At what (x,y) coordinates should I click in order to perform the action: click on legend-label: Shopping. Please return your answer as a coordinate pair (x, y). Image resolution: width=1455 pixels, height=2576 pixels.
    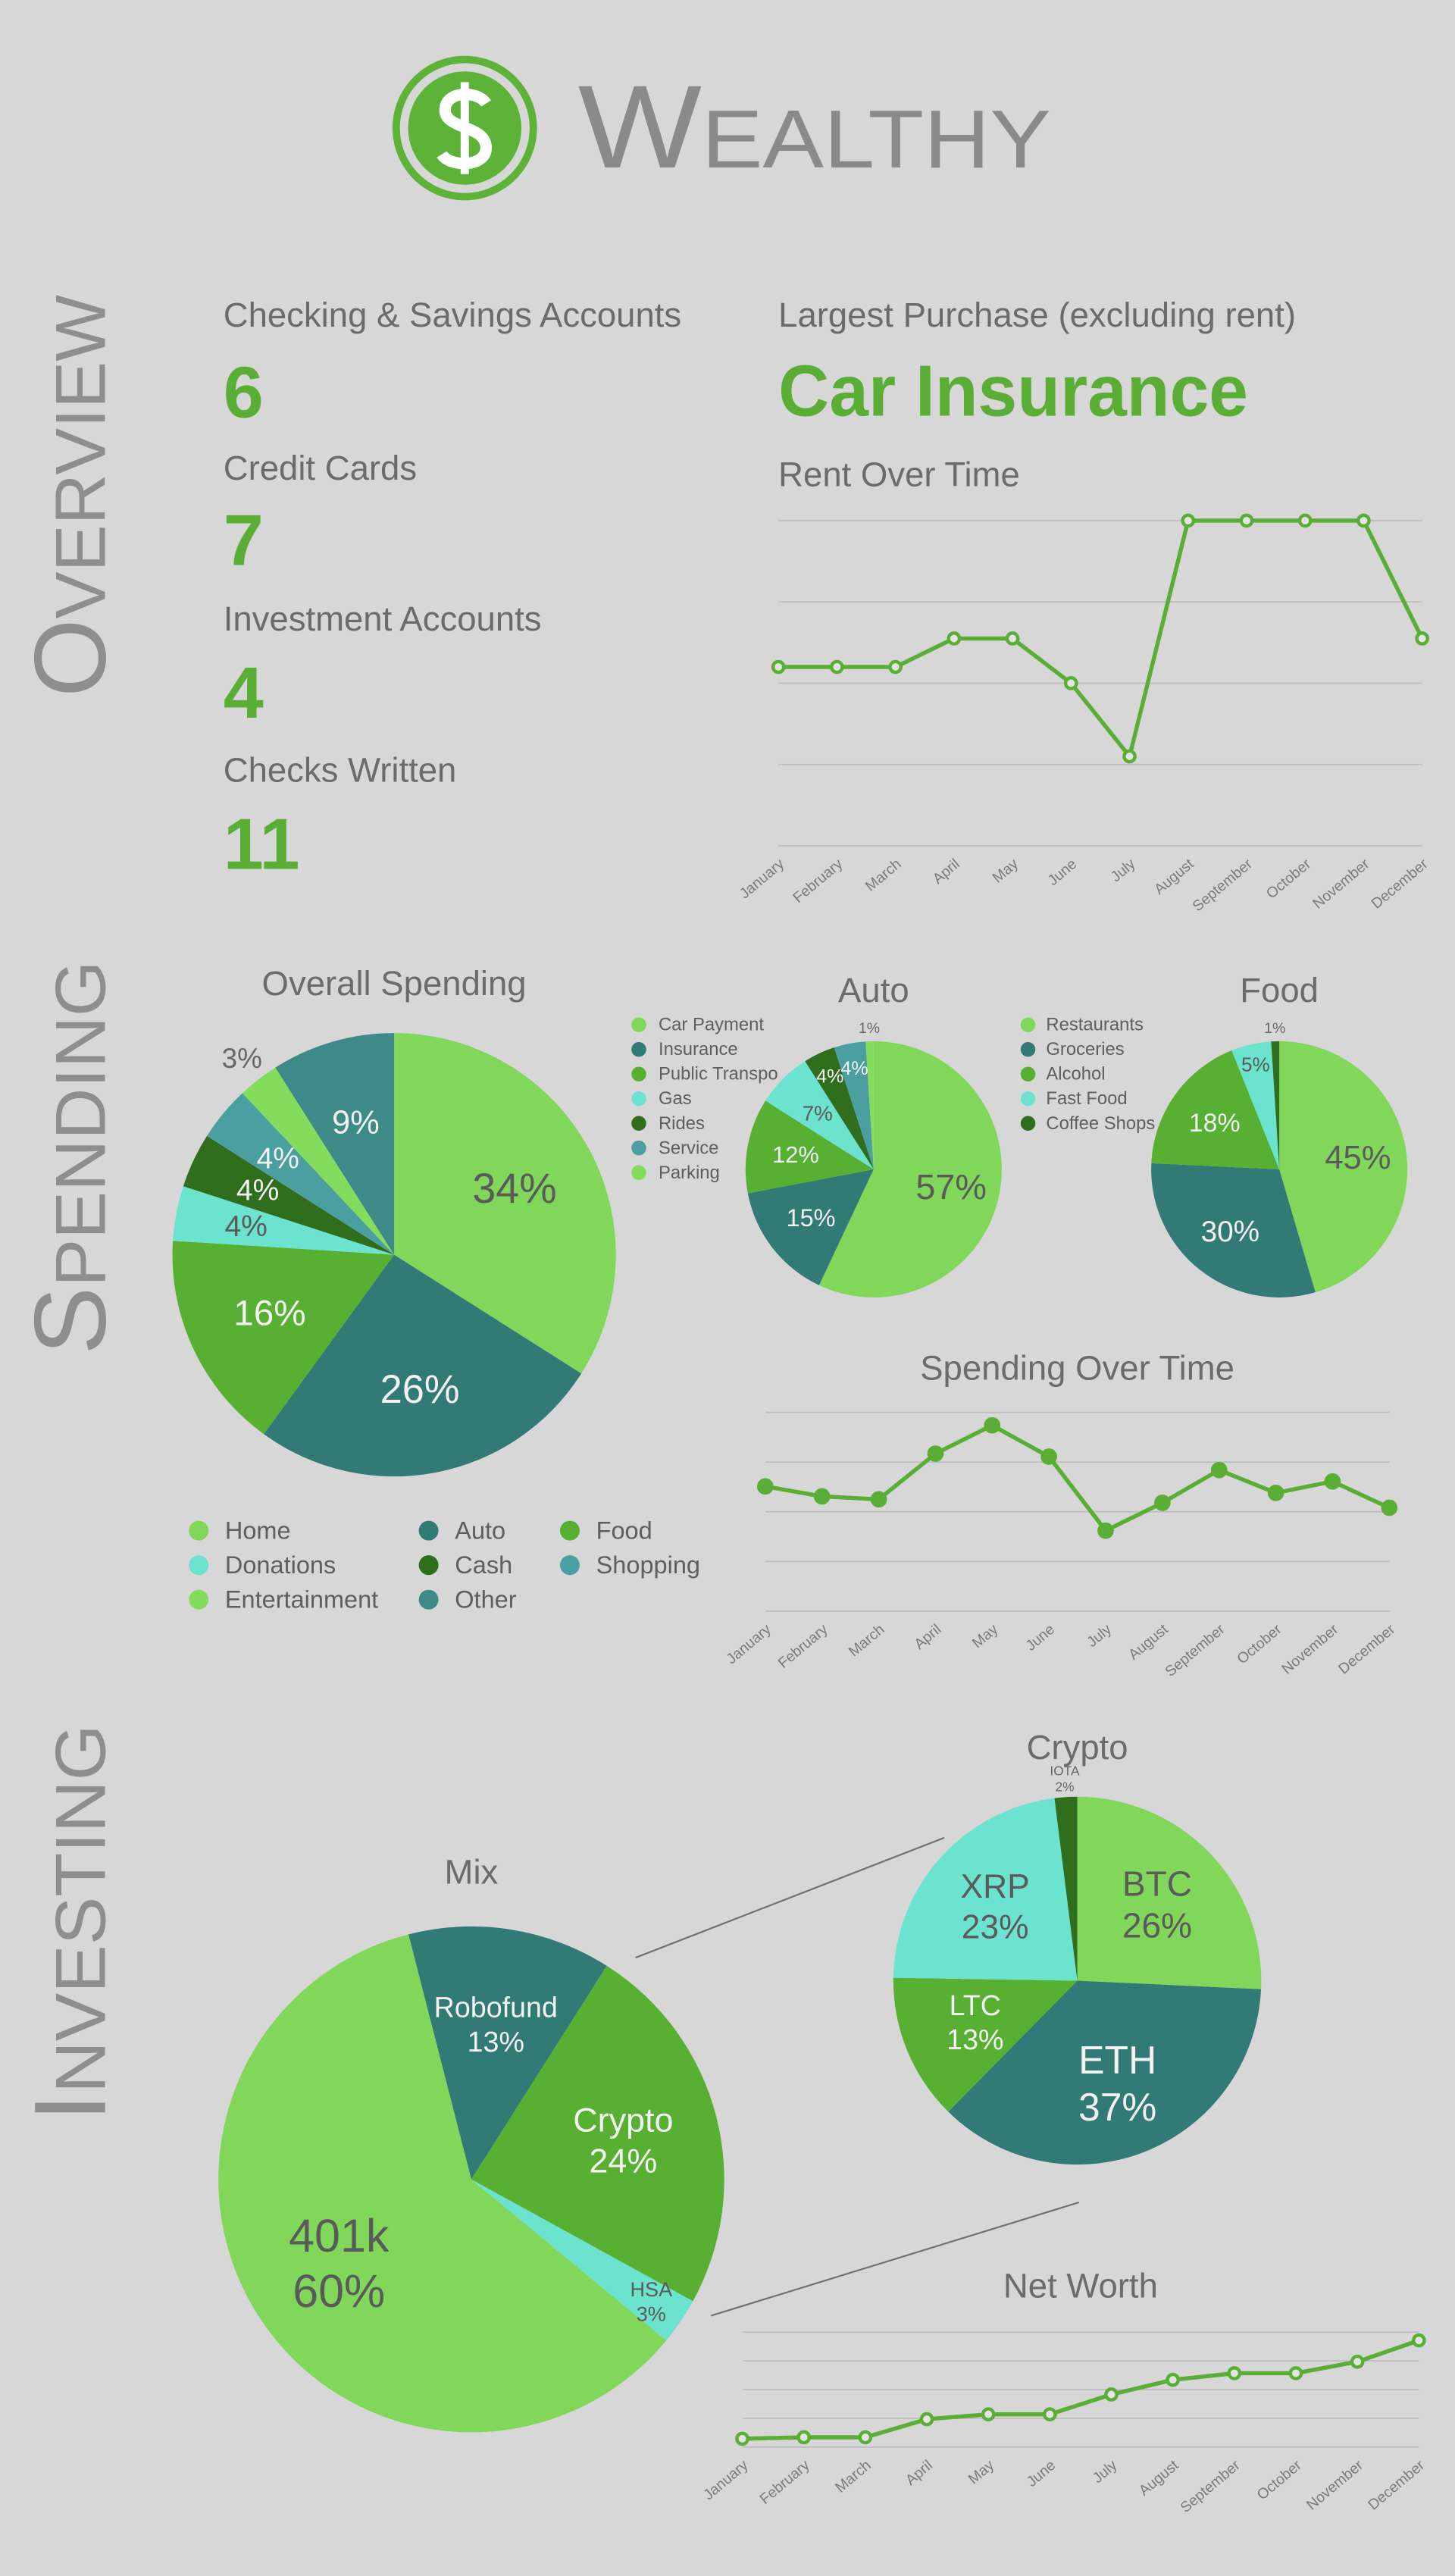
    Looking at the image, I should click on (648, 1565).